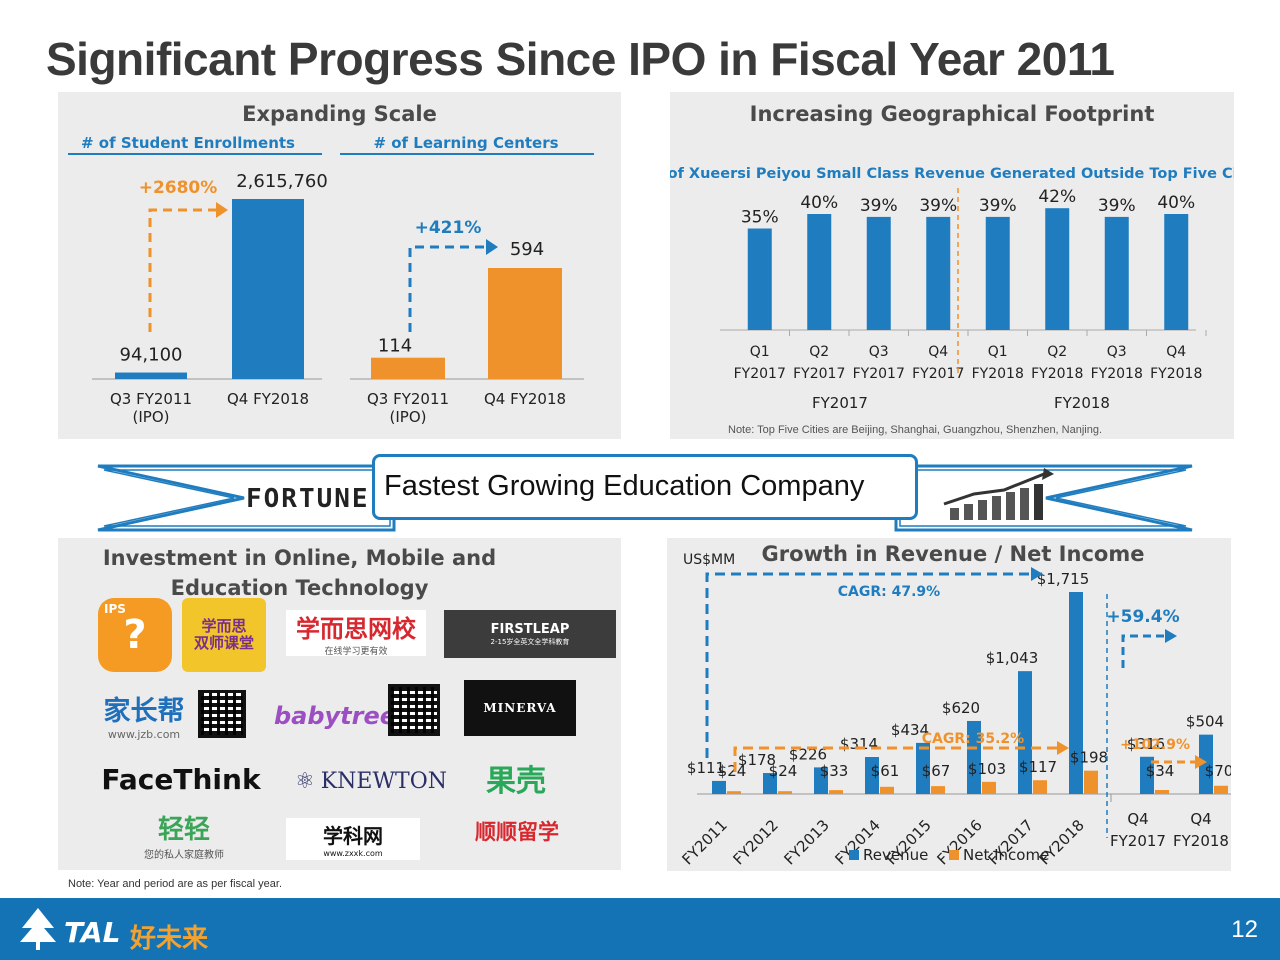  What do you see at coordinates (184, 838) in the screenshot?
I see `qingqing-logo: 轻轻 您的私人家庭教师` at bounding box center [184, 838].